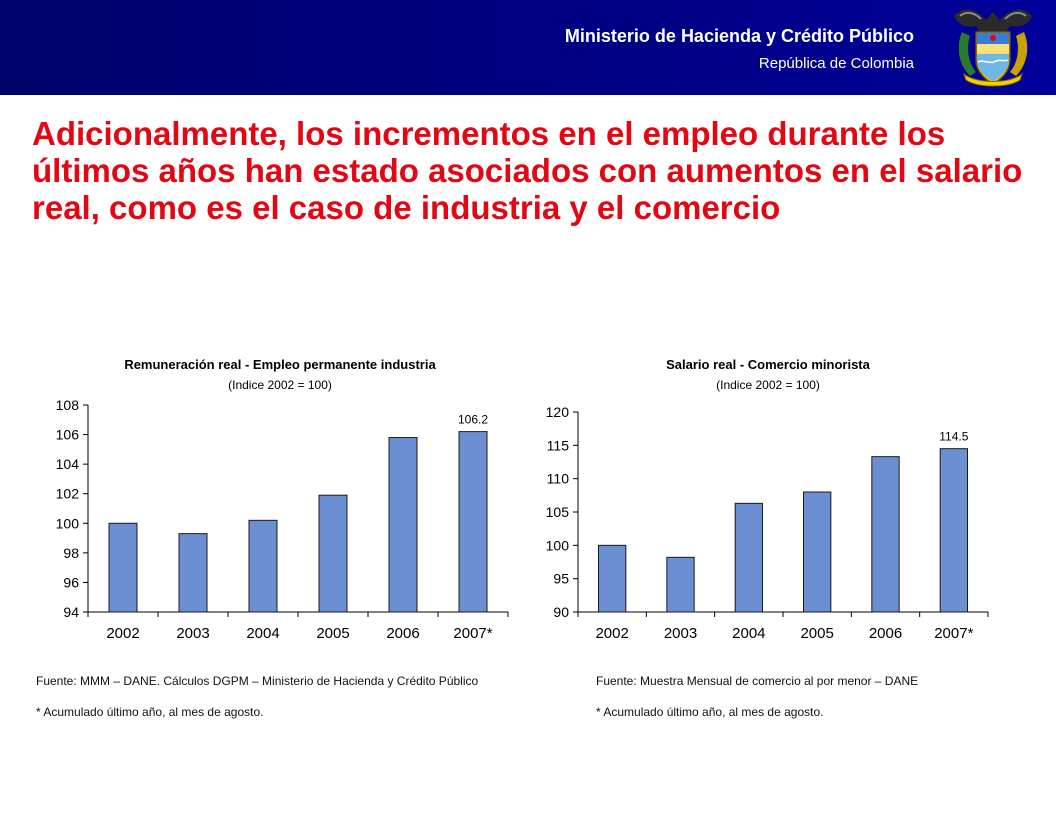 Image resolution: width=1056 pixels, height=816 pixels. What do you see at coordinates (768, 364) in the screenshot?
I see `chart-title: Salario real - Comercio minorista` at bounding box center [768, 364].